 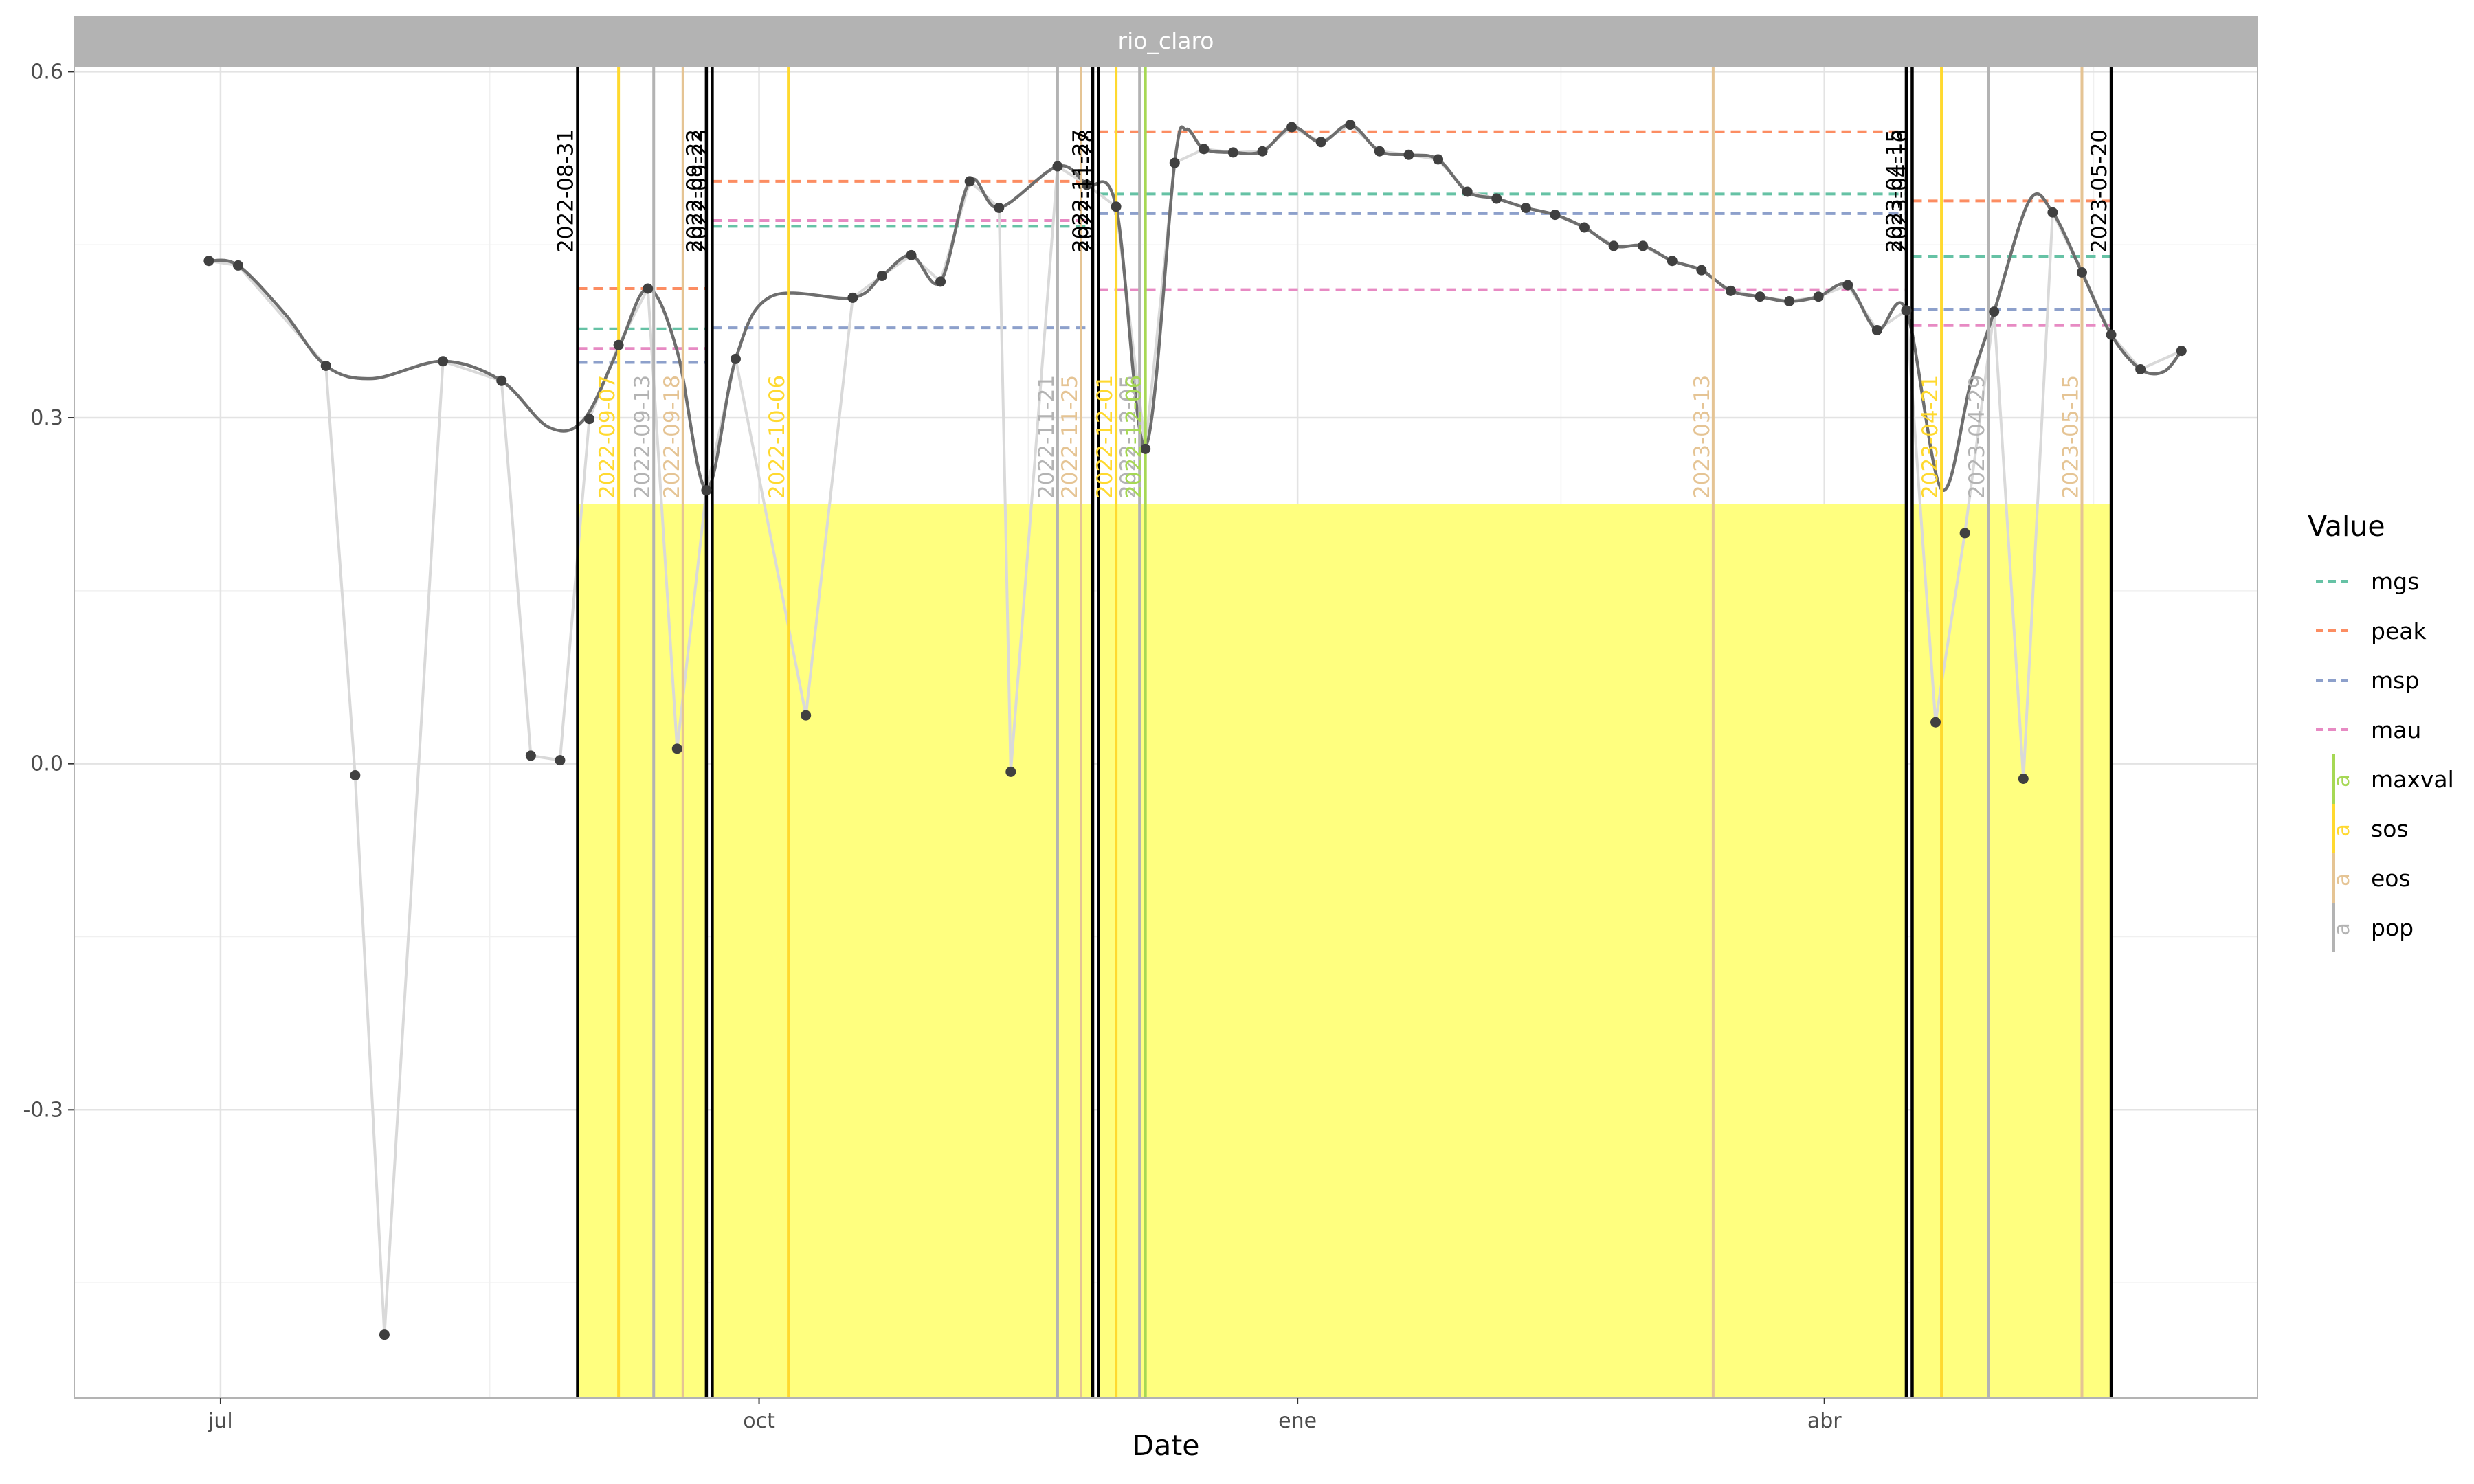 What do you see at coordinates (1025, 1415) in the screenshot?
I see `x-axis: jul oct ene abr` at bounding box center [1025, 1415].